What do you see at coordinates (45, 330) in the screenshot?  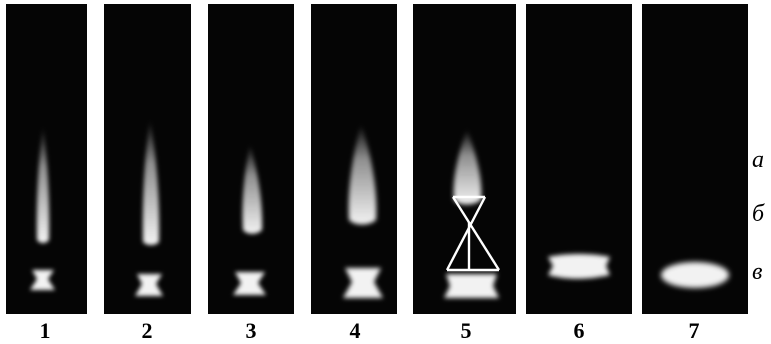 I see `panel-label: 1` at bounding box center [45, 330].